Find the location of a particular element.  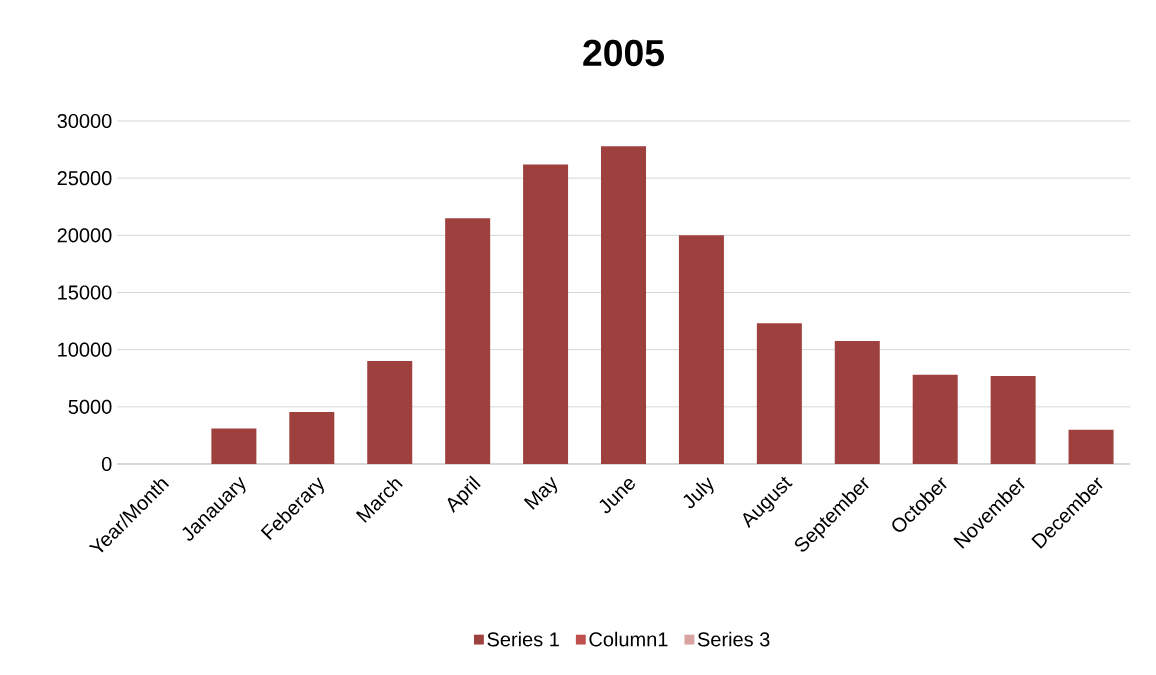

y-tick-label: 30000 is located at coordinates (84, 121).